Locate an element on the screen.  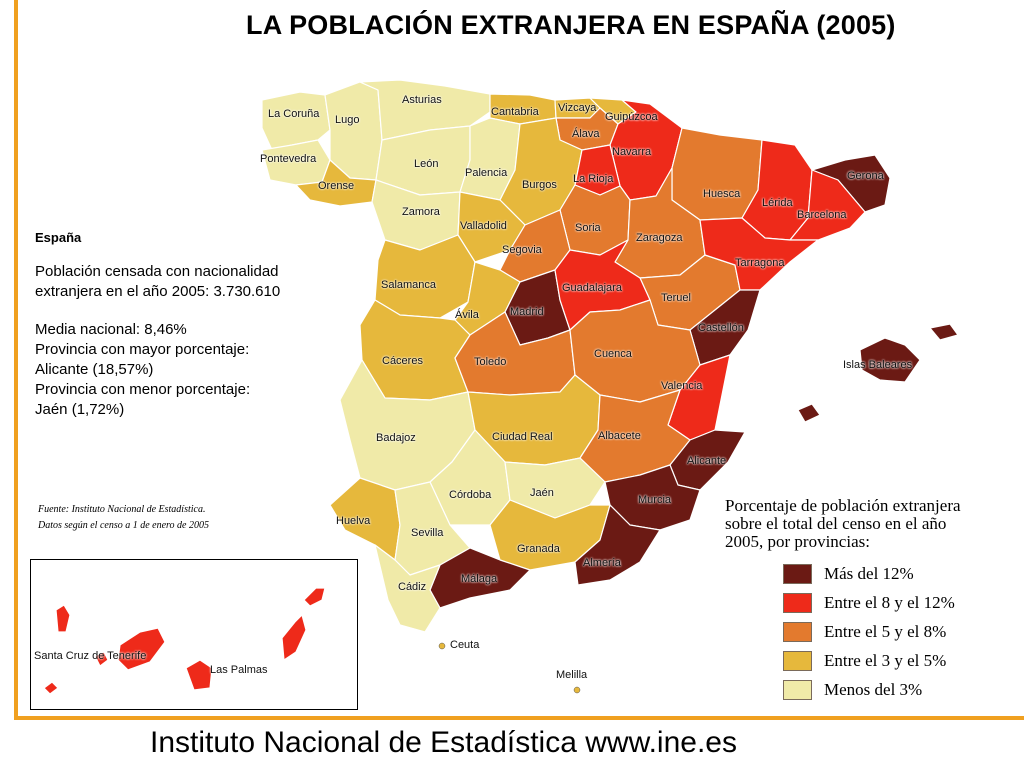
label-malaga: Málaga is located at coordinates (479, 579).